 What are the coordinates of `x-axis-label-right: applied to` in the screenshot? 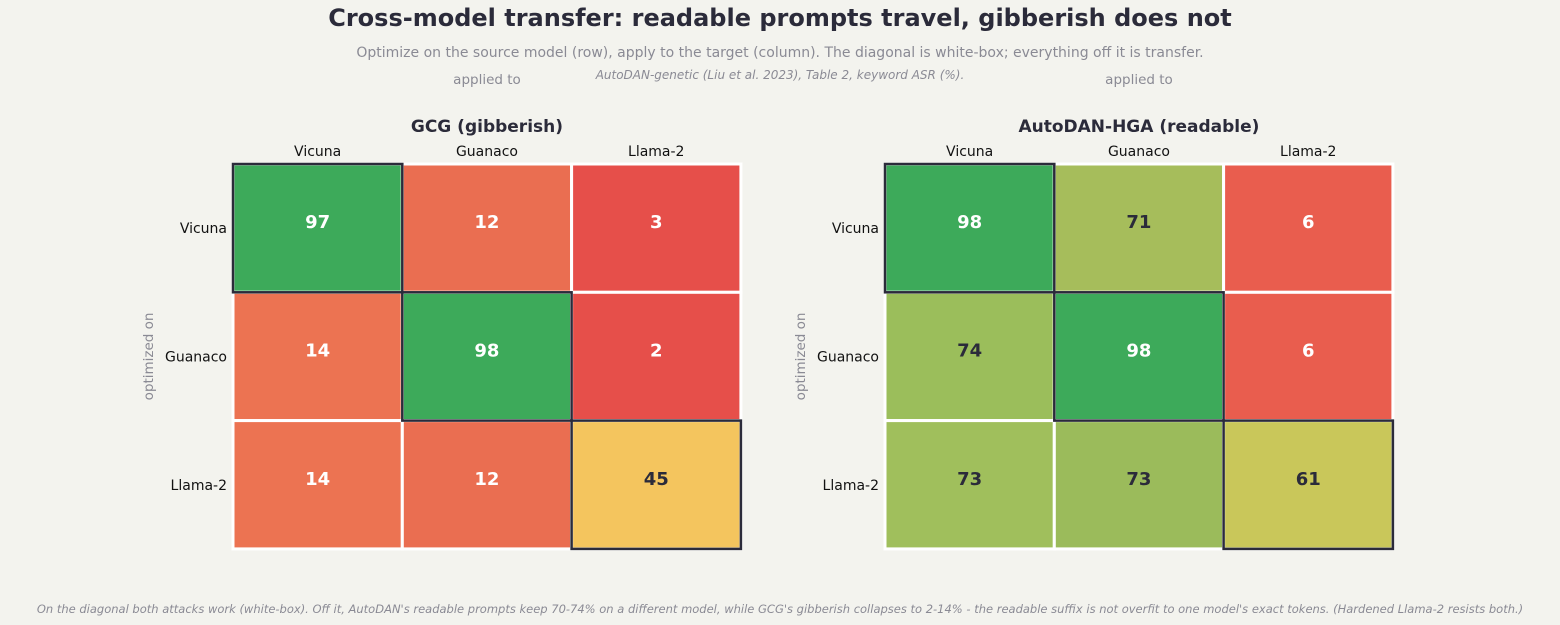 It's located at (1139, 80).